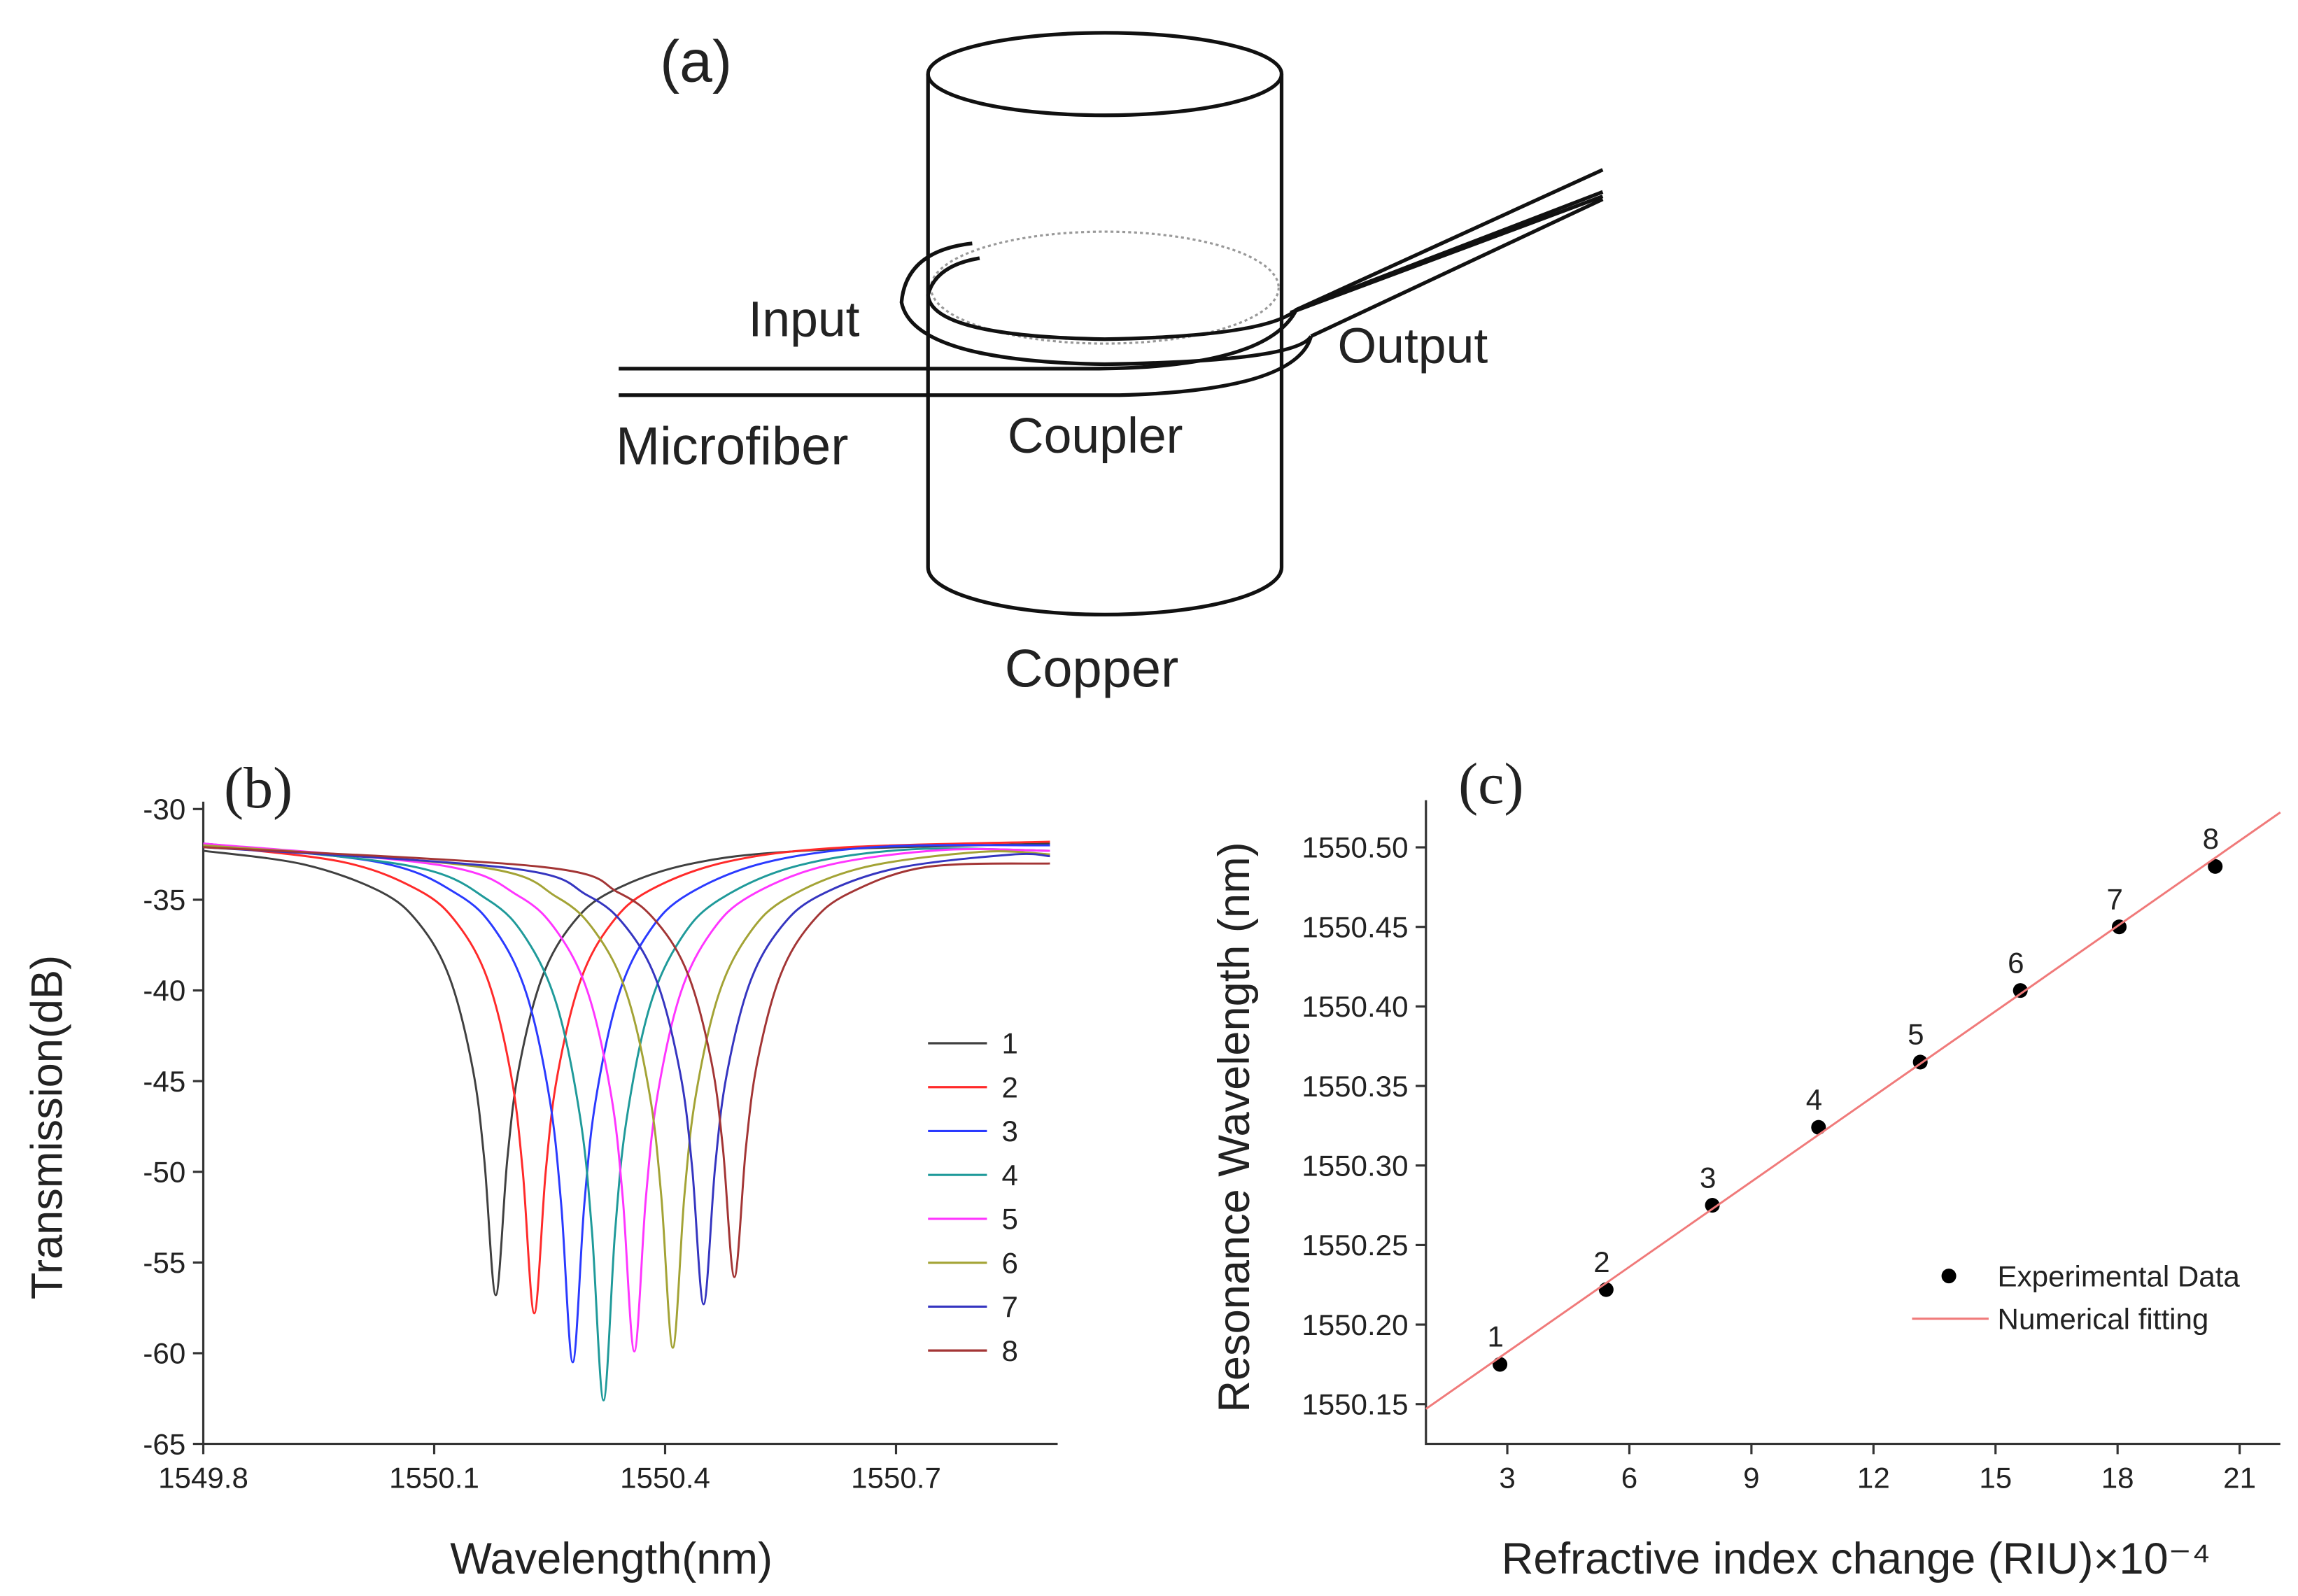 Image resolution: width=2298 pixels, height=1596 pixels. What do you see at coordinates (164, 1081) in the screenshot?
I see `y-tick-label: -45` at bounding box center [164, 1081].